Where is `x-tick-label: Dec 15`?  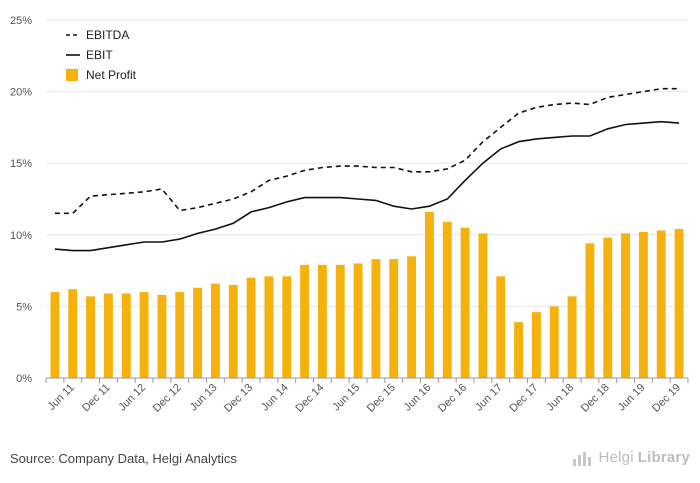
x-tick-label: Dec 15 is located at coordinates (381, 398).